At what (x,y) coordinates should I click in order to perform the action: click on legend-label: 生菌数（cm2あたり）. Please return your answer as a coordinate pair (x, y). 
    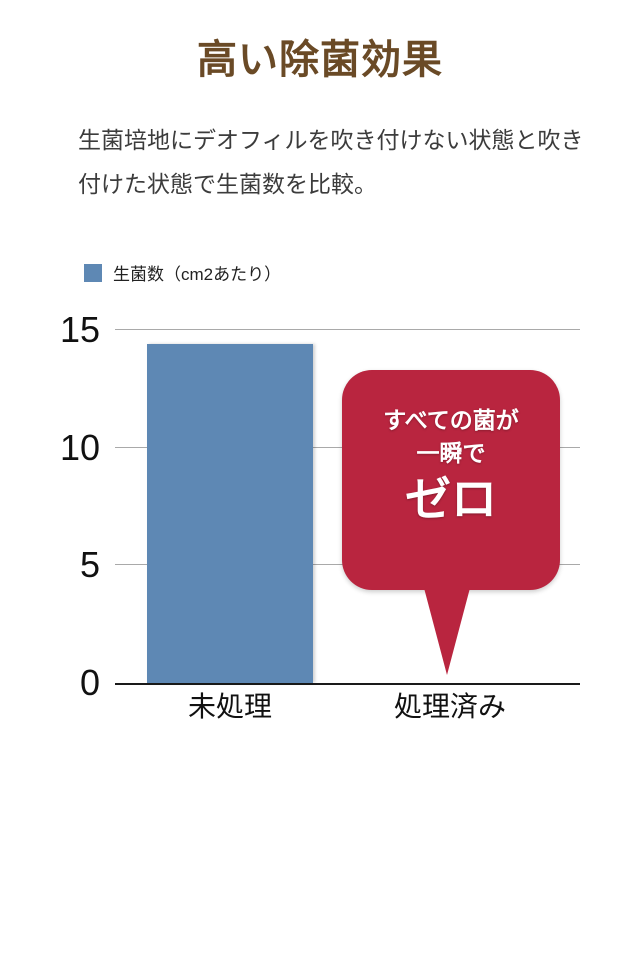
    Looking at the image, I should click on (197, 274).